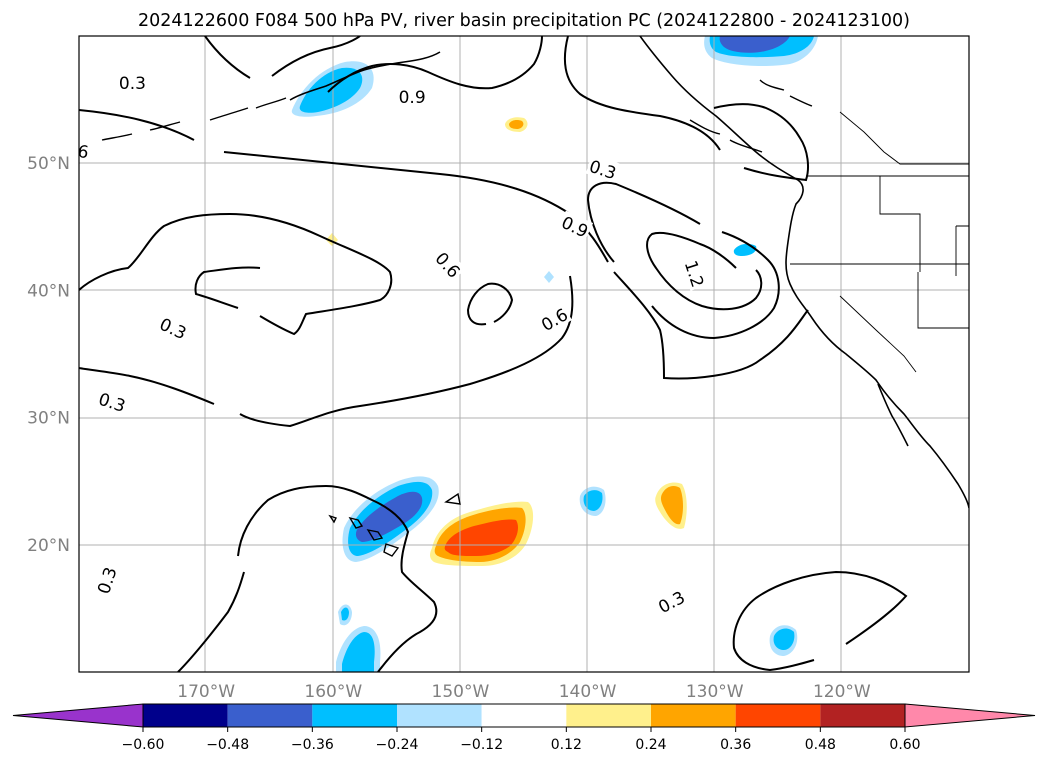  Describe the element at coordinates (358, 652) in the screenshot. I see `precip-region-south` at that location.